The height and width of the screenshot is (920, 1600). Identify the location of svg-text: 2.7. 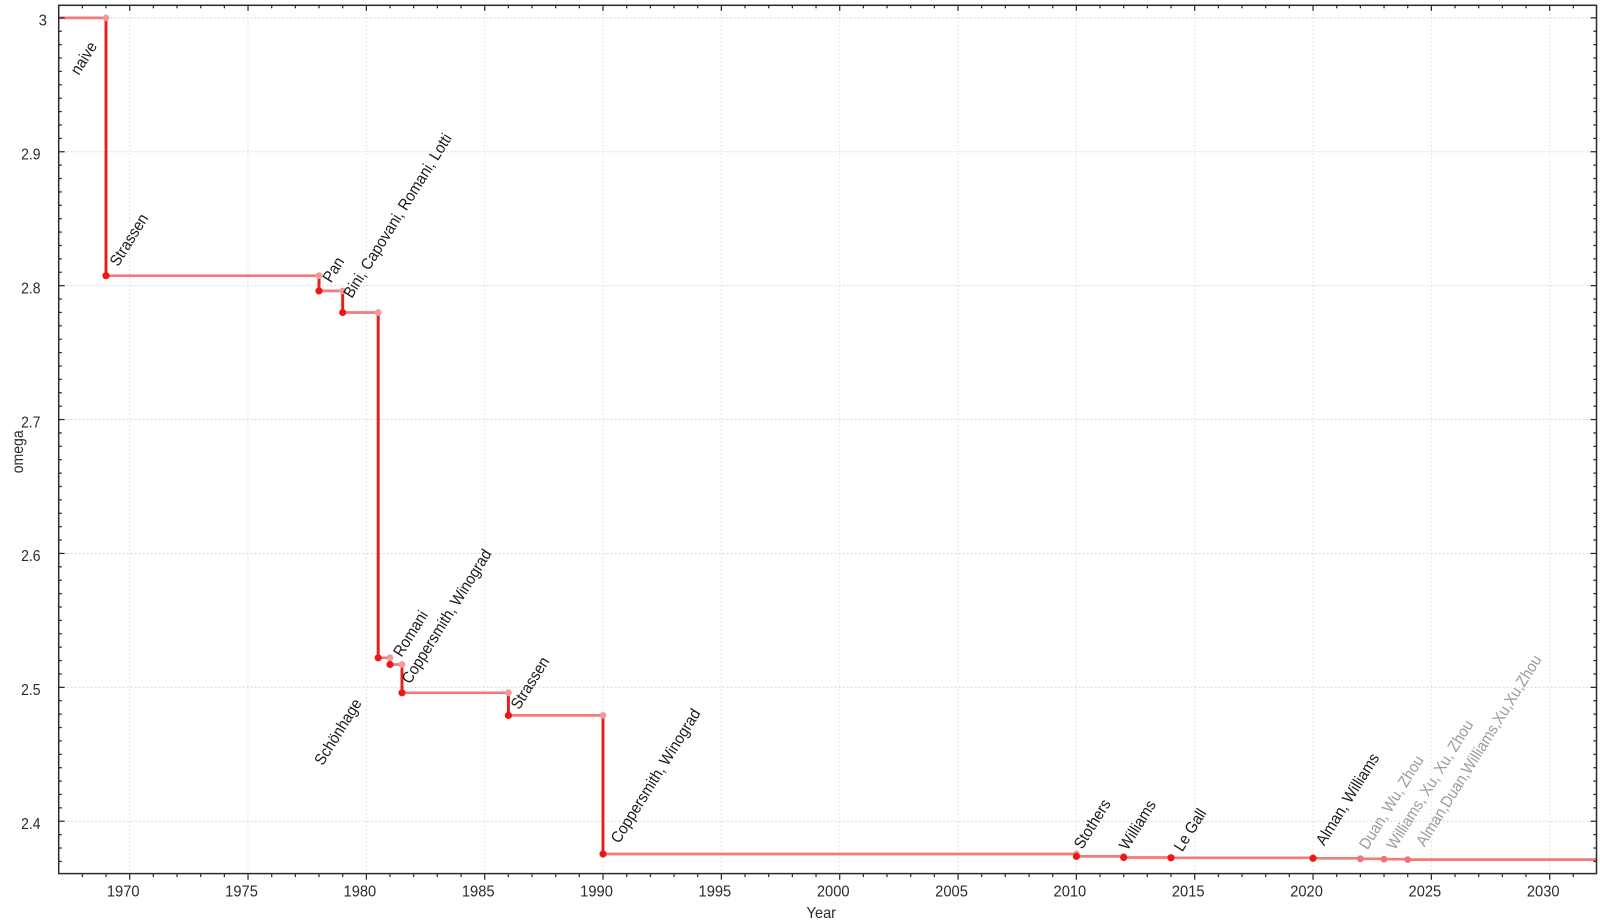
(30, 422).